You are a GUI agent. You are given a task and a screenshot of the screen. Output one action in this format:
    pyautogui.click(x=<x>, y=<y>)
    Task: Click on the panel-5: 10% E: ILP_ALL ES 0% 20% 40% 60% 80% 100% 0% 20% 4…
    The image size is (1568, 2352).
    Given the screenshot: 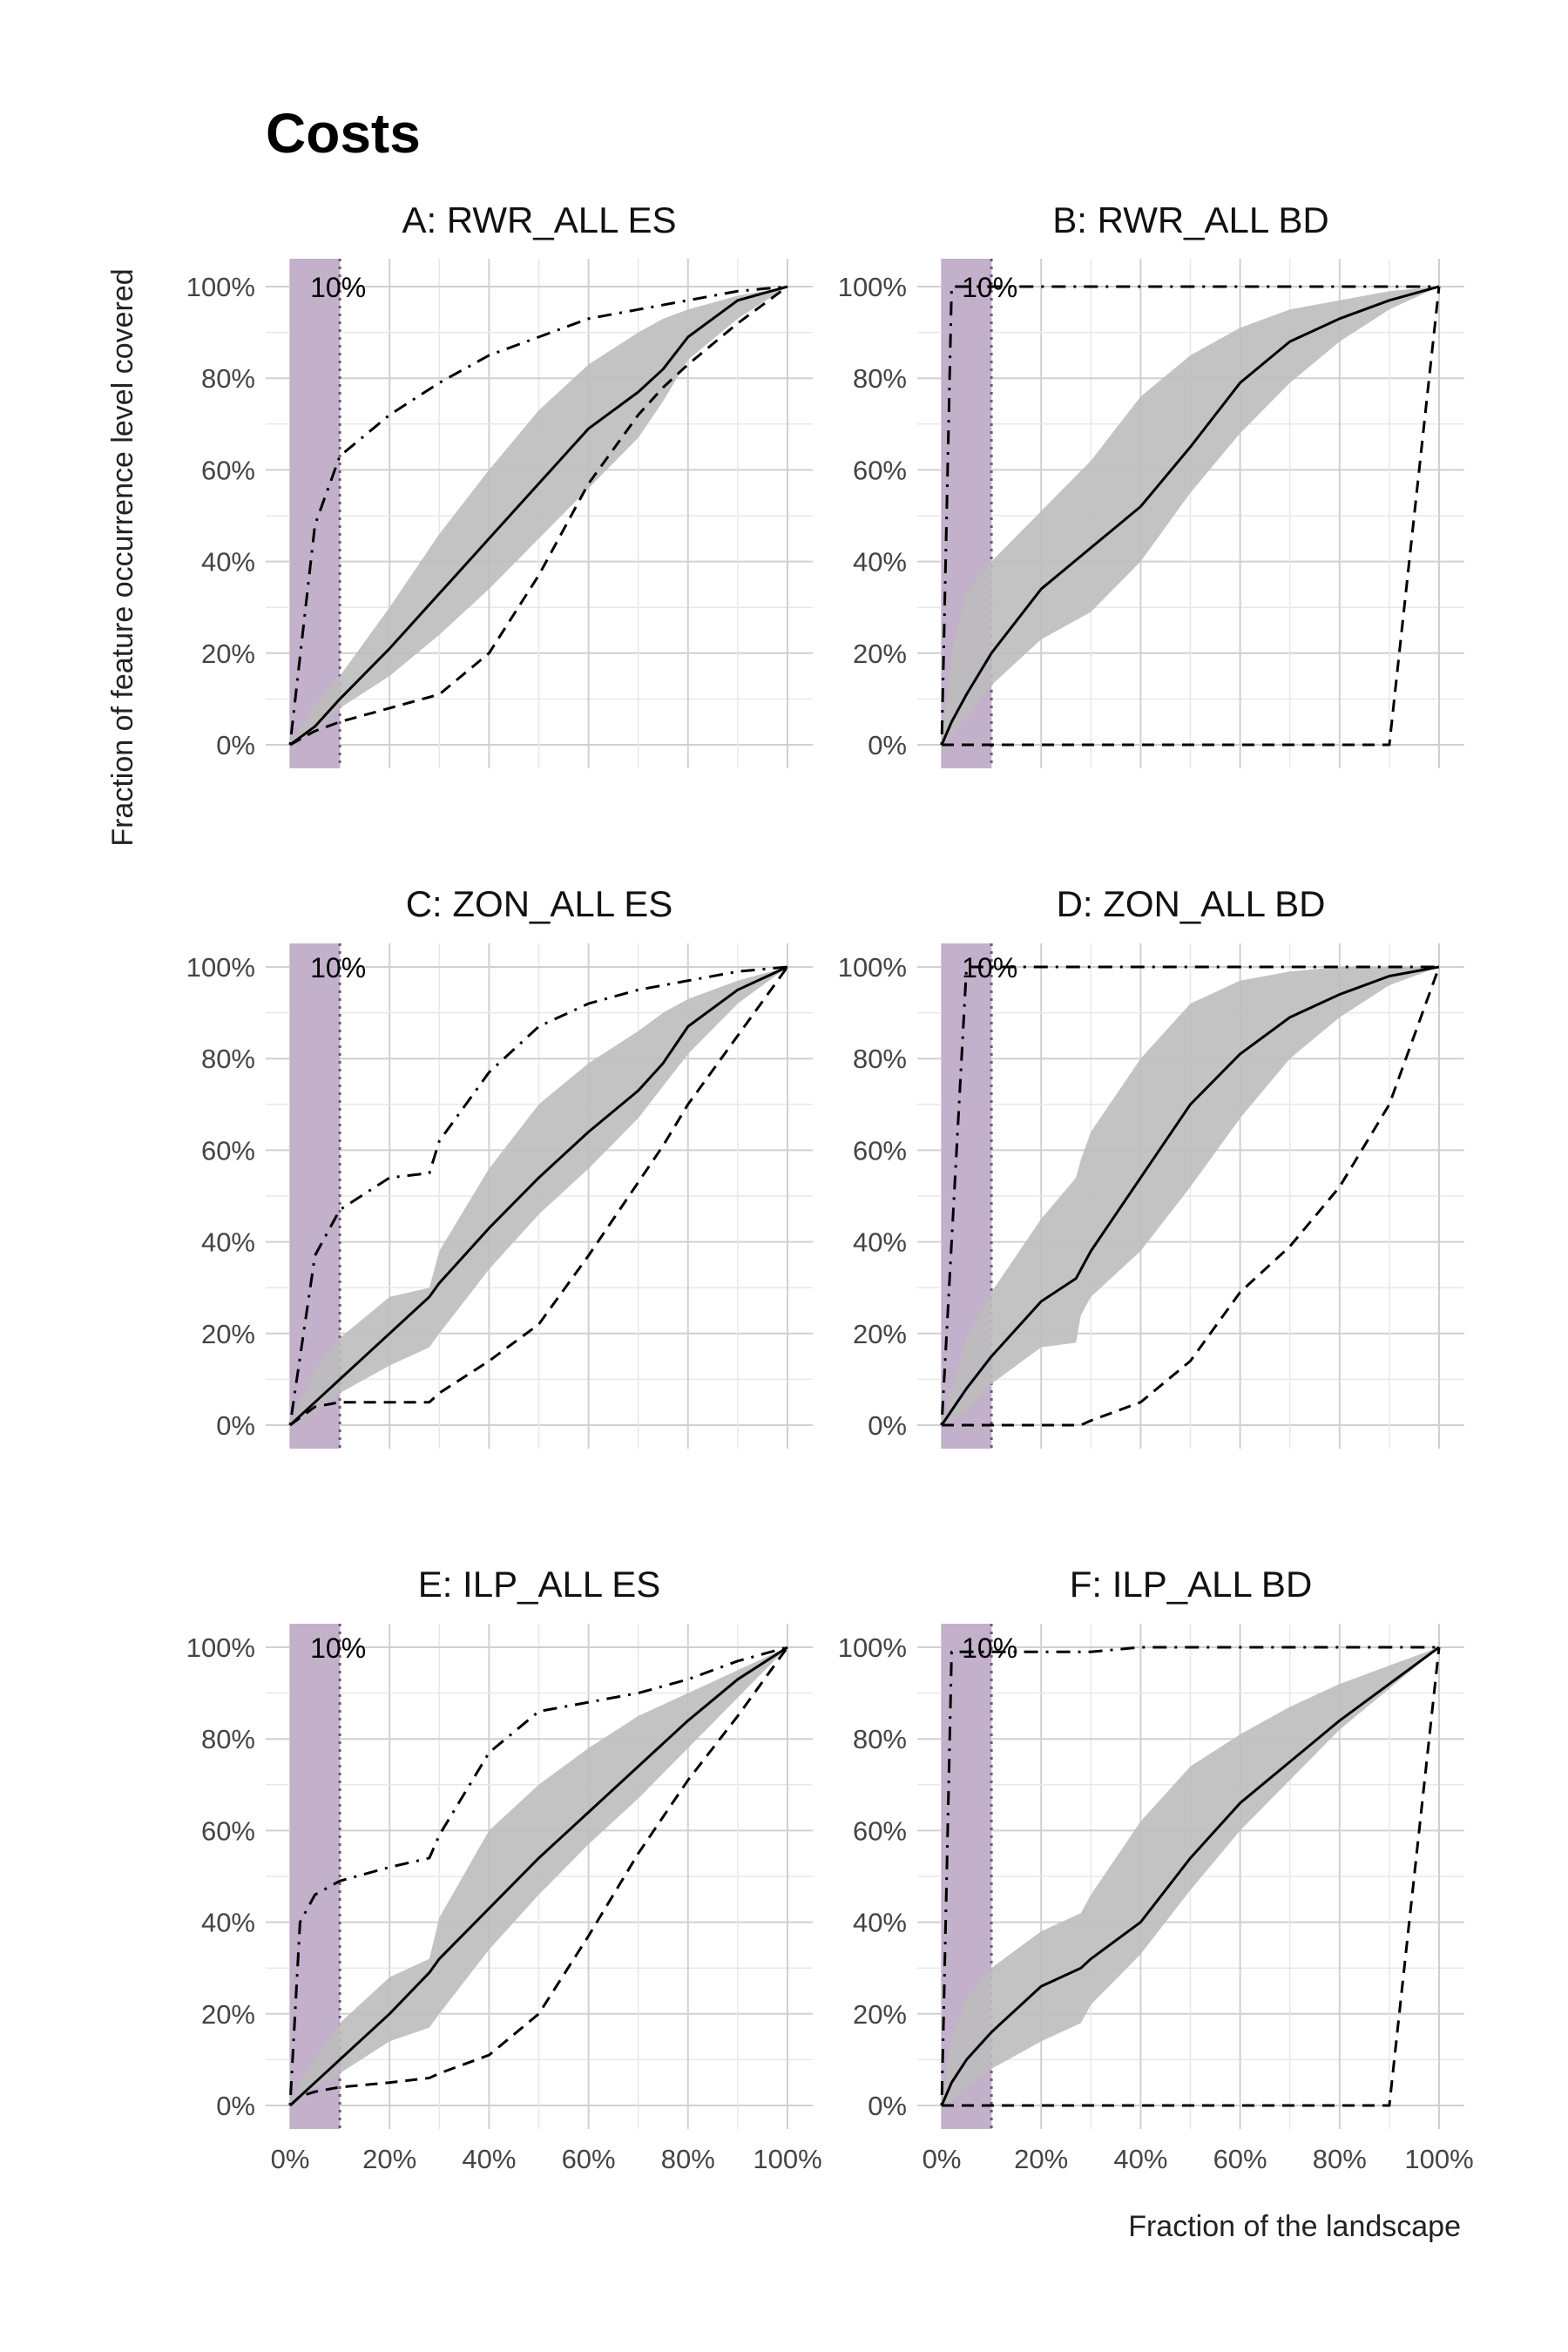 What is the action you would take?
    pyautogui.click(x=504, y=1869)
    